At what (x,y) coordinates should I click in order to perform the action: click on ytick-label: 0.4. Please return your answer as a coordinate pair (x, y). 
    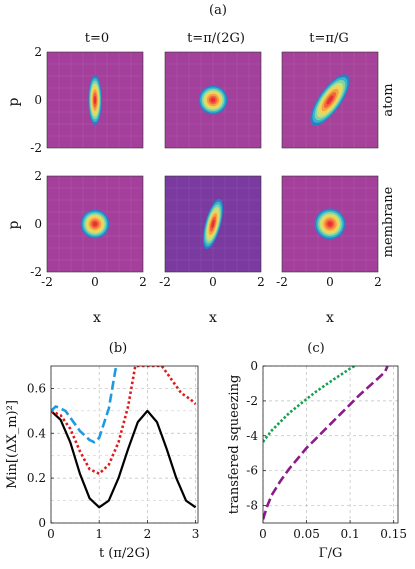
    Looking at the image, I should click on (36, 433).